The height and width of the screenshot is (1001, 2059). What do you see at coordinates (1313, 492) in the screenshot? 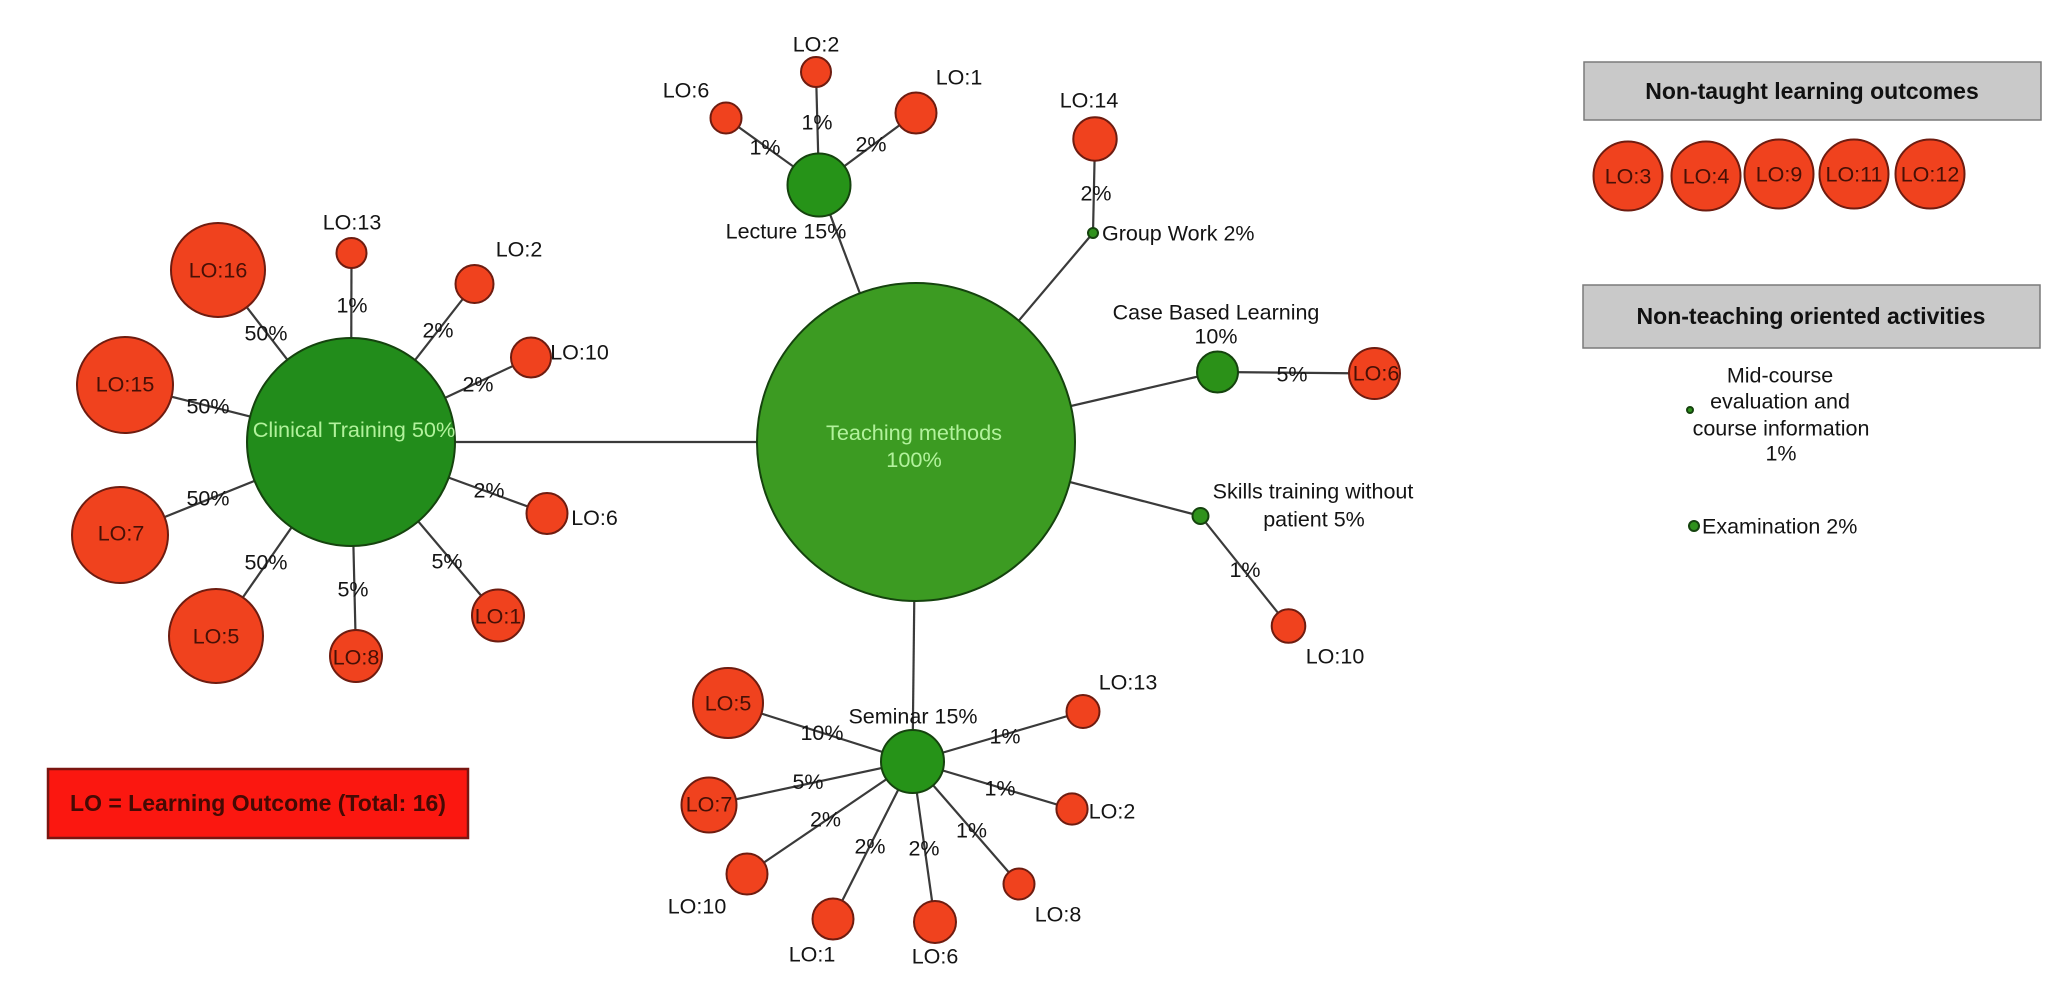
I see `svg-text: Skills training without` at bounding box center [1313, 492].